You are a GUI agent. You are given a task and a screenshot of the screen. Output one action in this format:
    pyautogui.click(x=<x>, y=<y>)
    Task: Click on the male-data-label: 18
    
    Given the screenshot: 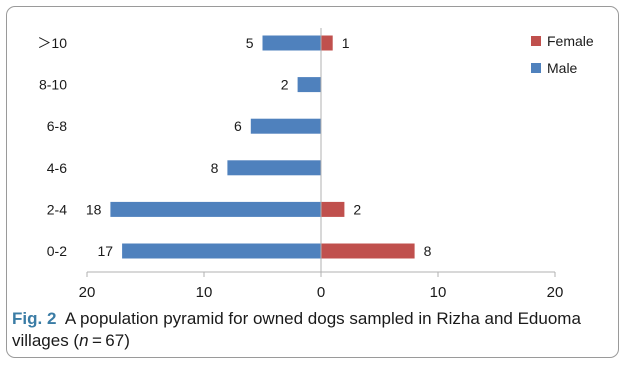 What is the action you would take?
    pyautogui.click(x=94, y=209)
    